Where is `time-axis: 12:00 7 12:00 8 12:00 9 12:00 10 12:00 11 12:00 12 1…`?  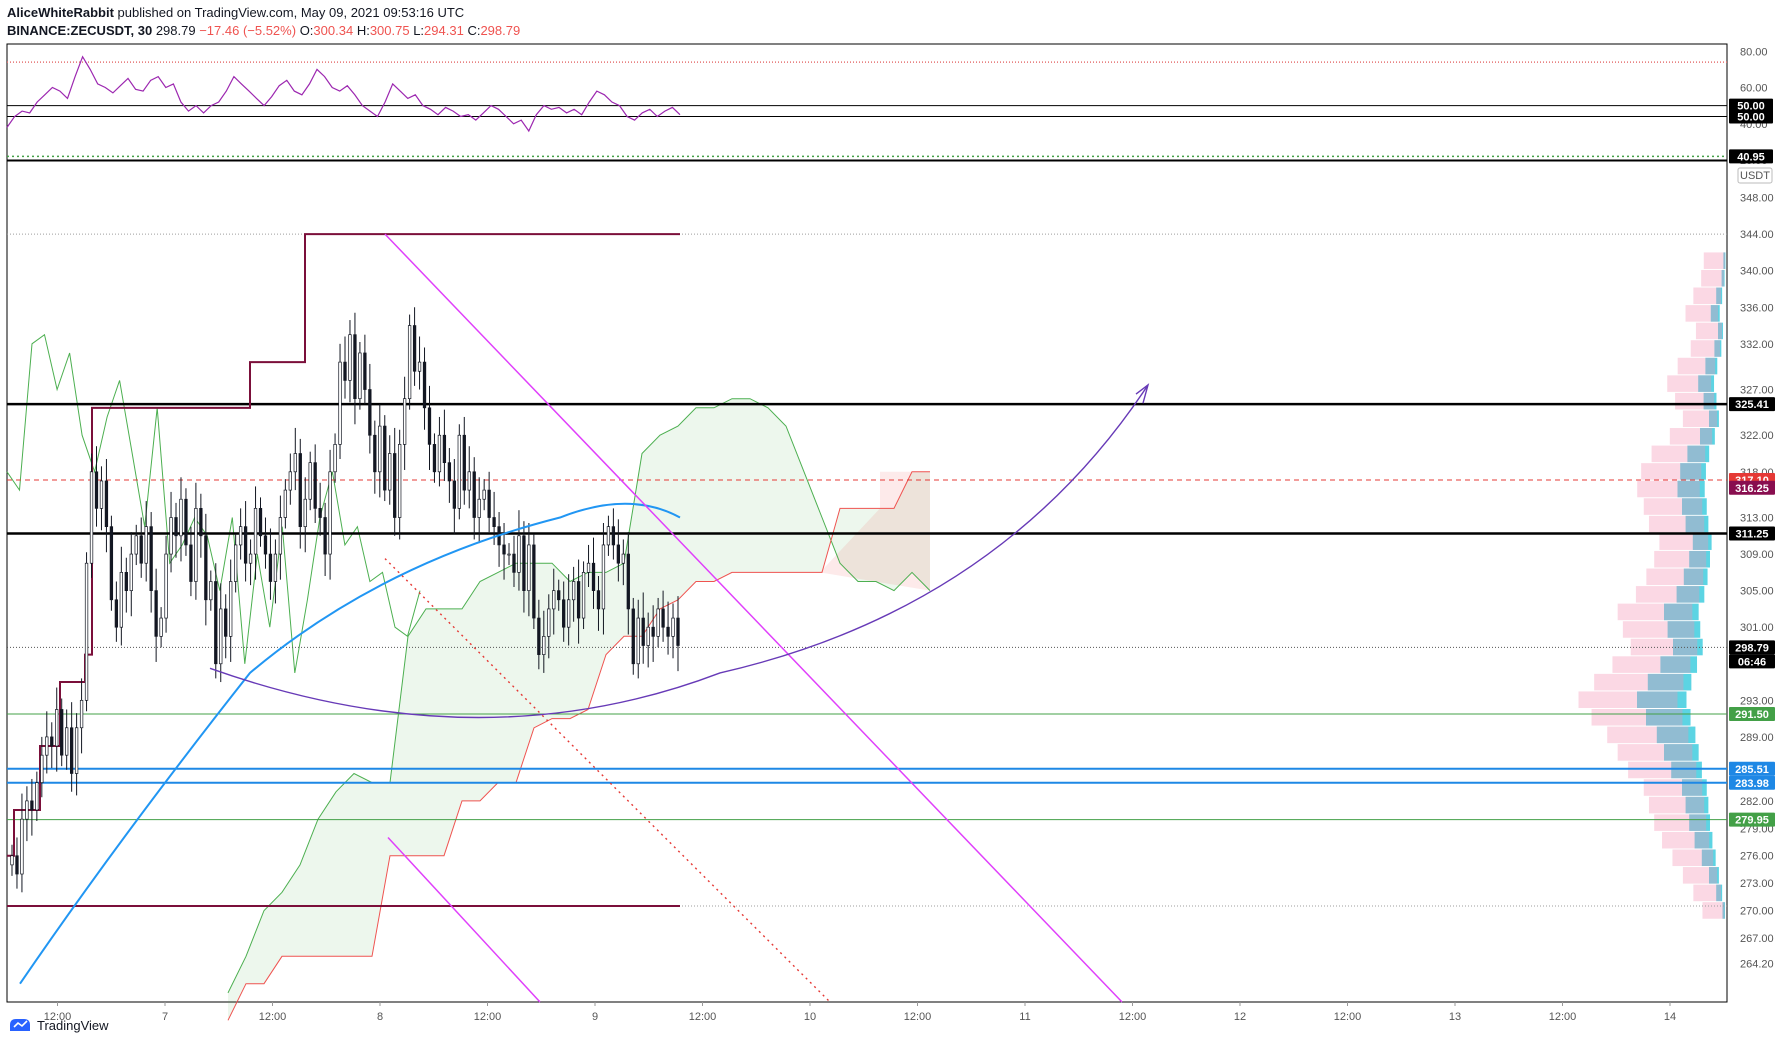 time-axis: 12:00 7 12:00 8 12:00 9 12:00 10 12:00 11 12:00 12 1… is located at coordinates (860, 1012).